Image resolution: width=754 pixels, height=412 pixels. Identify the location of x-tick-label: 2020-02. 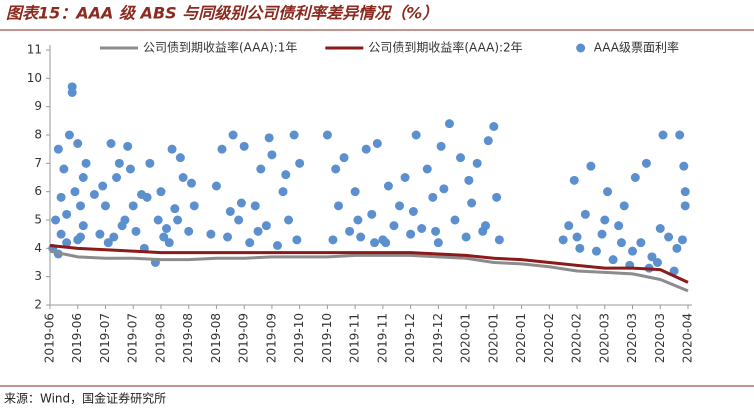
(549, 338).